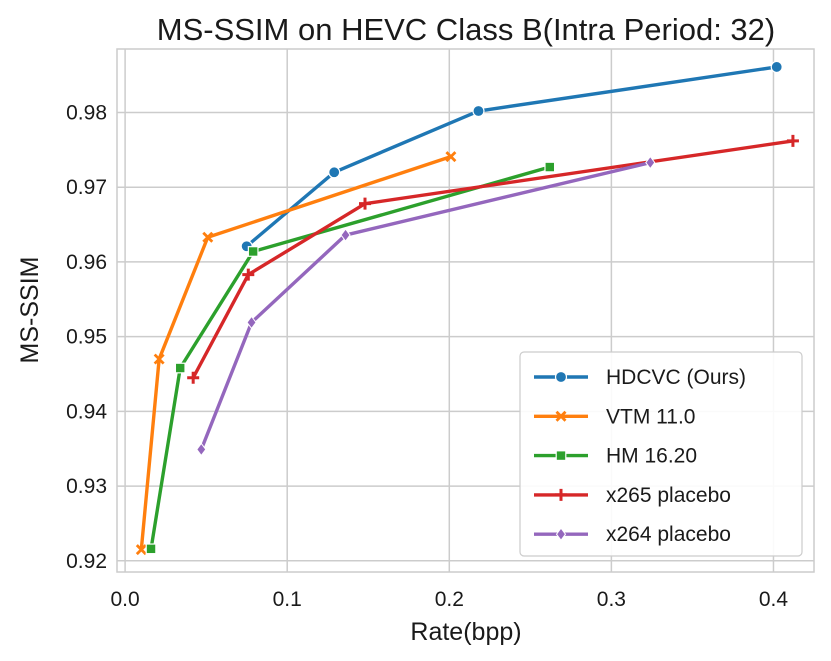  What do you see at coordinates (676, 377) in the screenshot?
I see `legend-label: HDCVC (Ours)` at bounding box center [676, 377].